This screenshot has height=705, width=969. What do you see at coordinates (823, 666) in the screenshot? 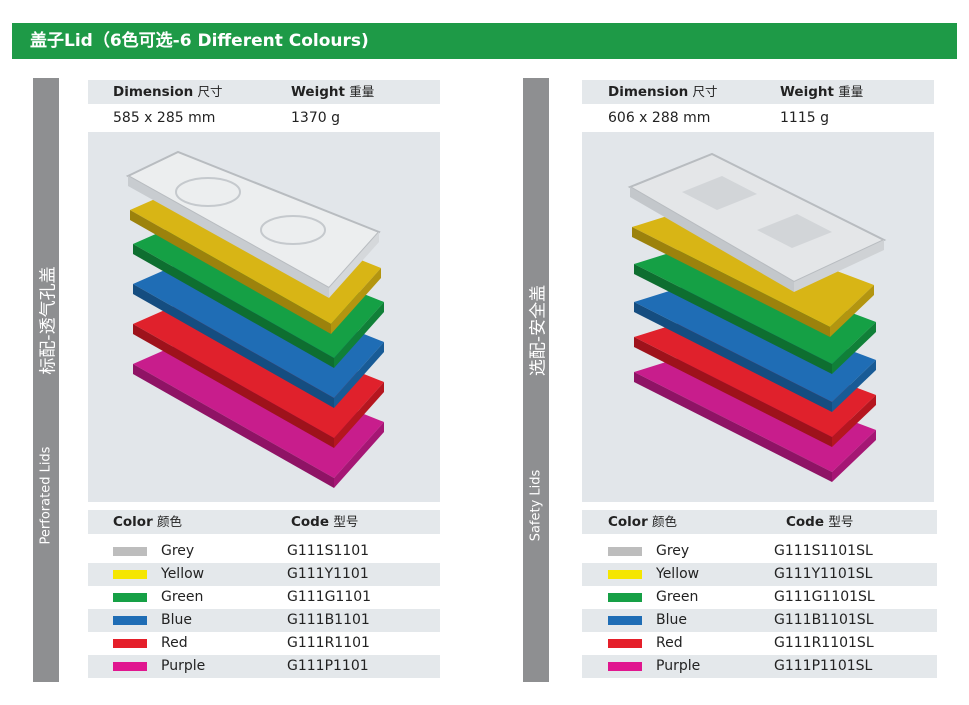
I see `color-code: G111P1101SL` at bounding box center [823, 666].